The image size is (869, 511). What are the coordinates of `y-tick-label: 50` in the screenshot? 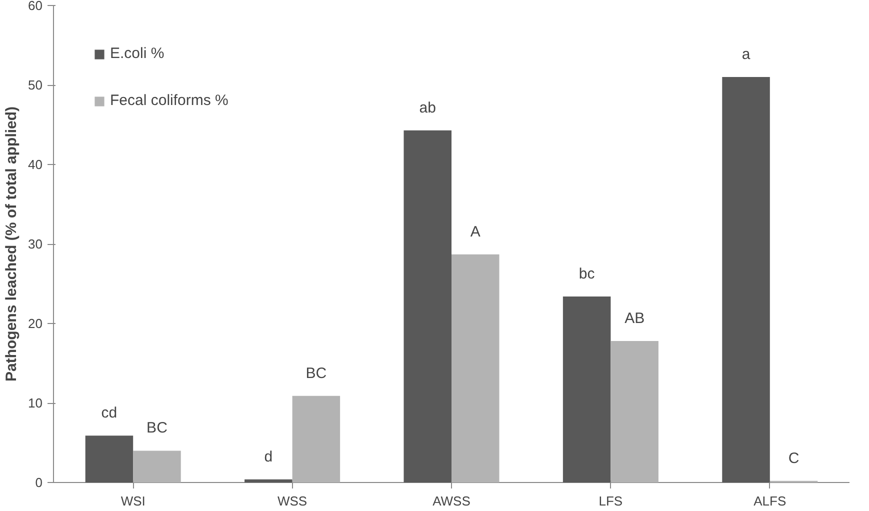 It's located at (35, 85).